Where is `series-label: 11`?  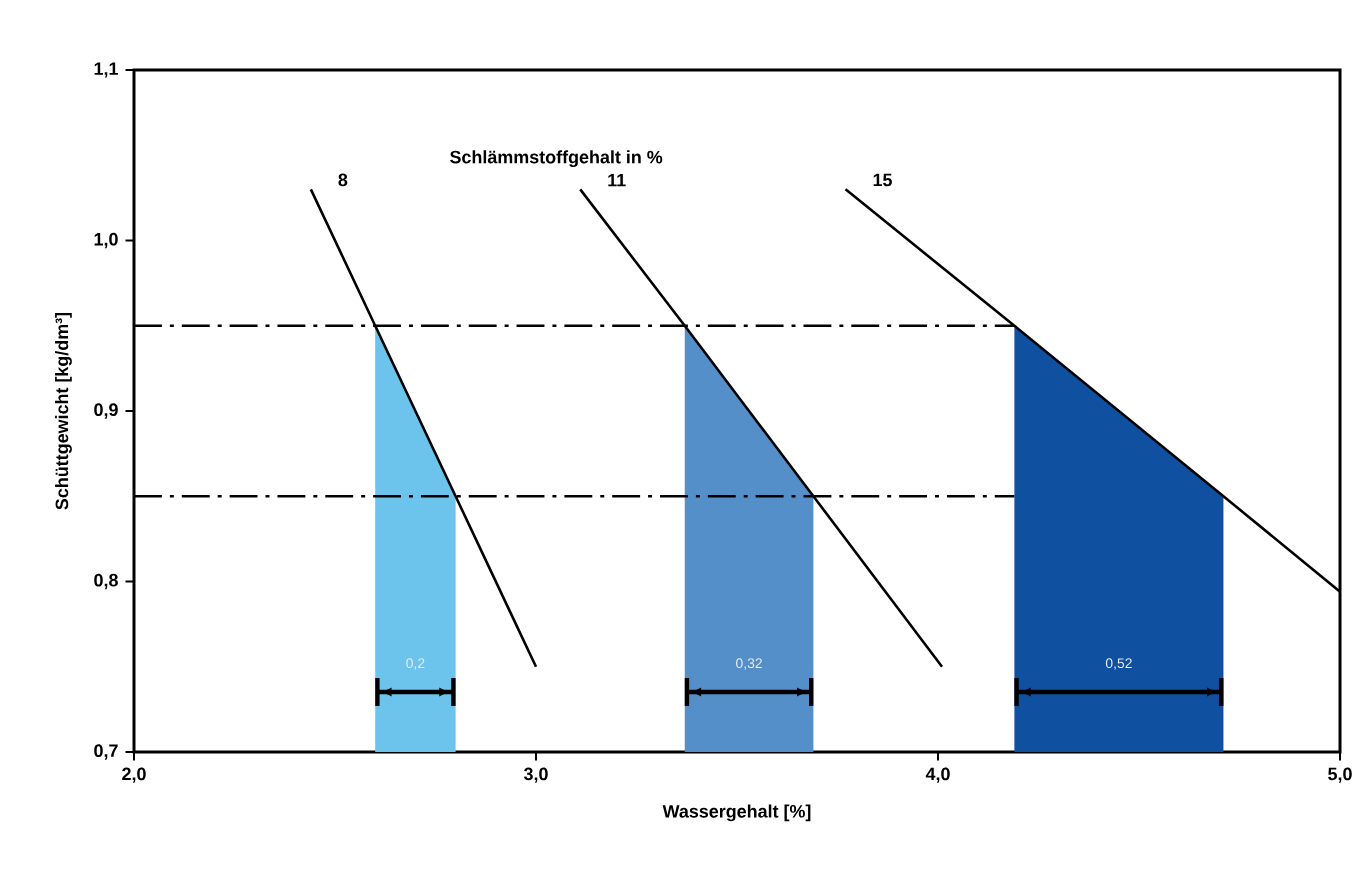
series-label: 11 is located at coordinates (617, 180).